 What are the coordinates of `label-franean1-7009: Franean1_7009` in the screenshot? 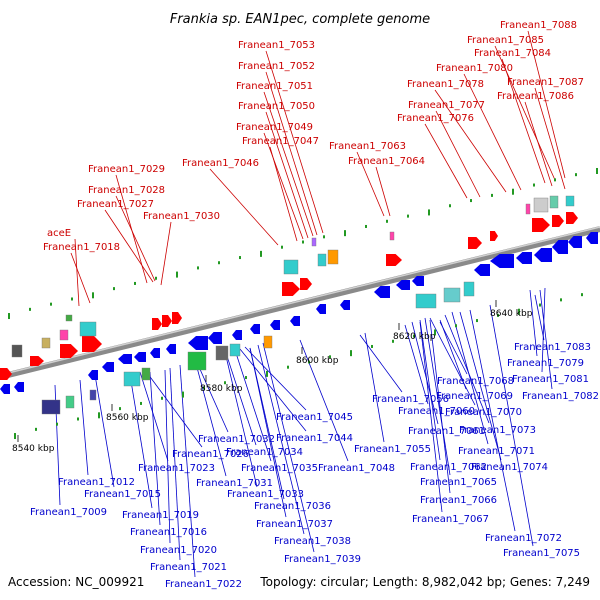 It's located at (68, 512).